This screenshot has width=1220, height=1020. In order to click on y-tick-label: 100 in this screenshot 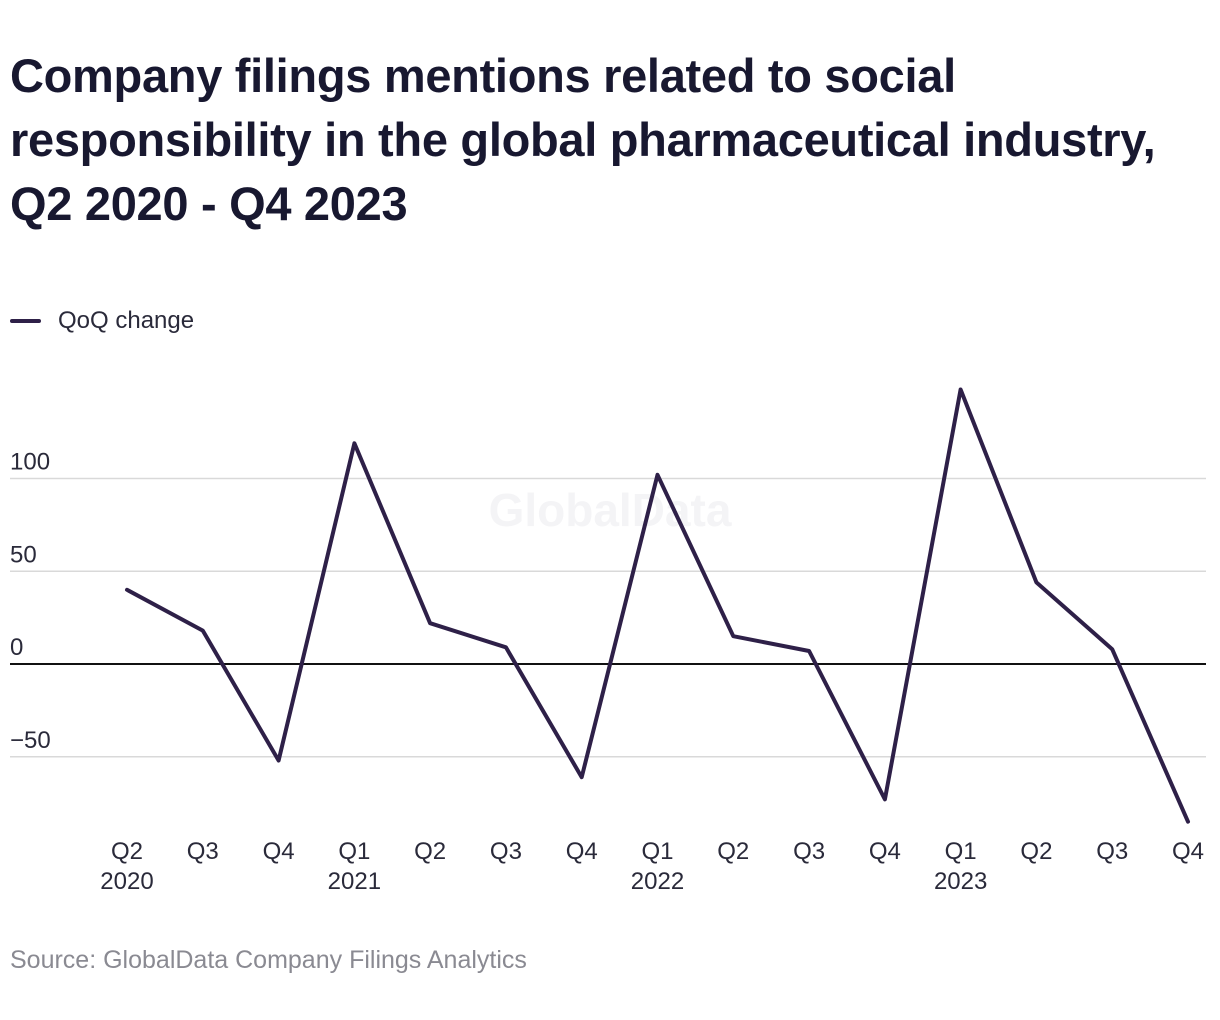, I will do `click(30, 462)`.